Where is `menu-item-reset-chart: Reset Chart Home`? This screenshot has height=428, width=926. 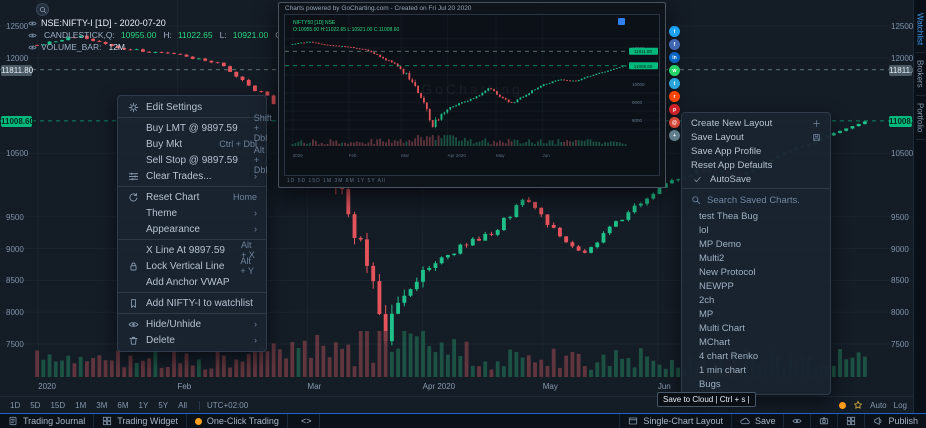
menu-item-reset-chart: Reset Chart Home is located at coordinates (192, 197).